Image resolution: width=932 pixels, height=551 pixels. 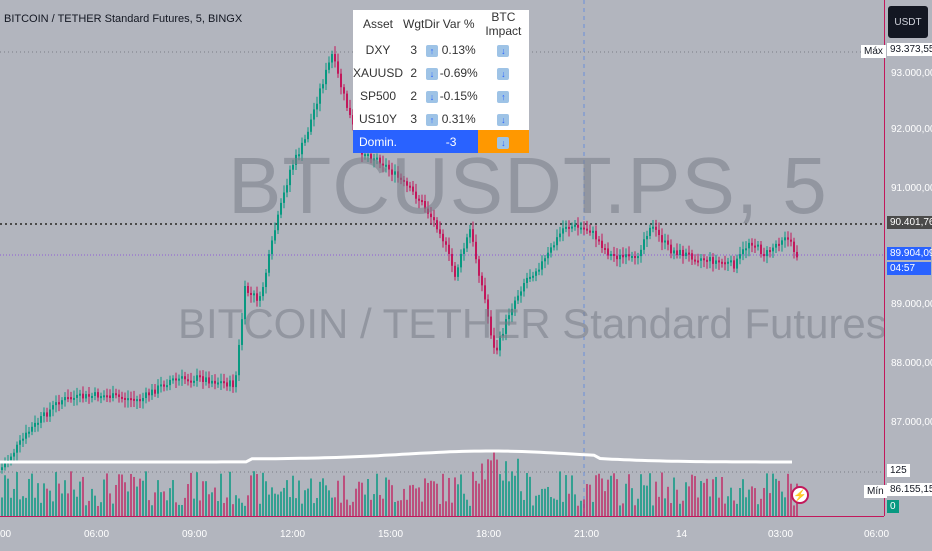 What do you see at coordinates (432, 96) in the screenshot?
I see `arrow-down-icon: ↓` at bounding box center [432, 96].